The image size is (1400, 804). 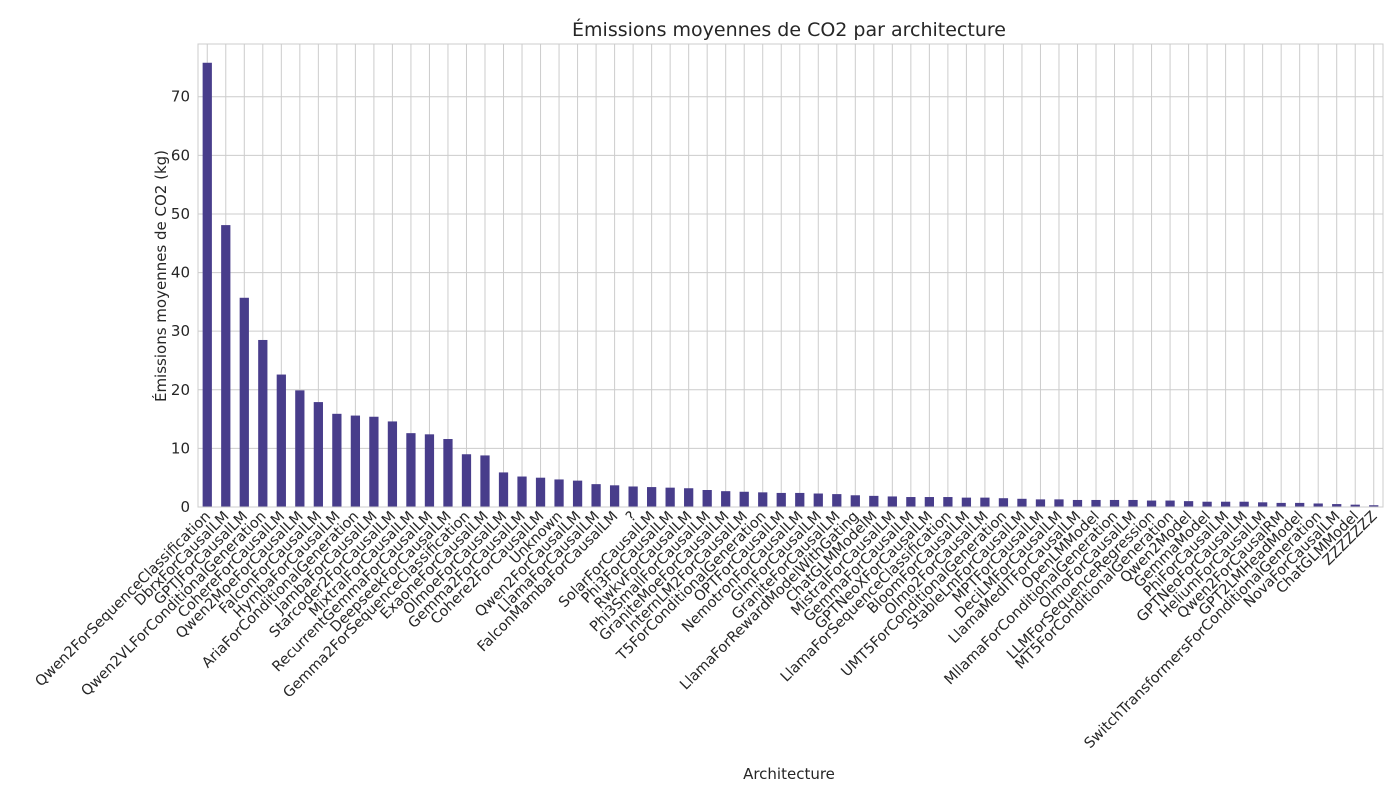 What do you see at coordinates (180, 302) in the screenshot?
I see `y-tick-labels: 0 10 20 30 40 50 60 70` at bounding box center [180, 302].